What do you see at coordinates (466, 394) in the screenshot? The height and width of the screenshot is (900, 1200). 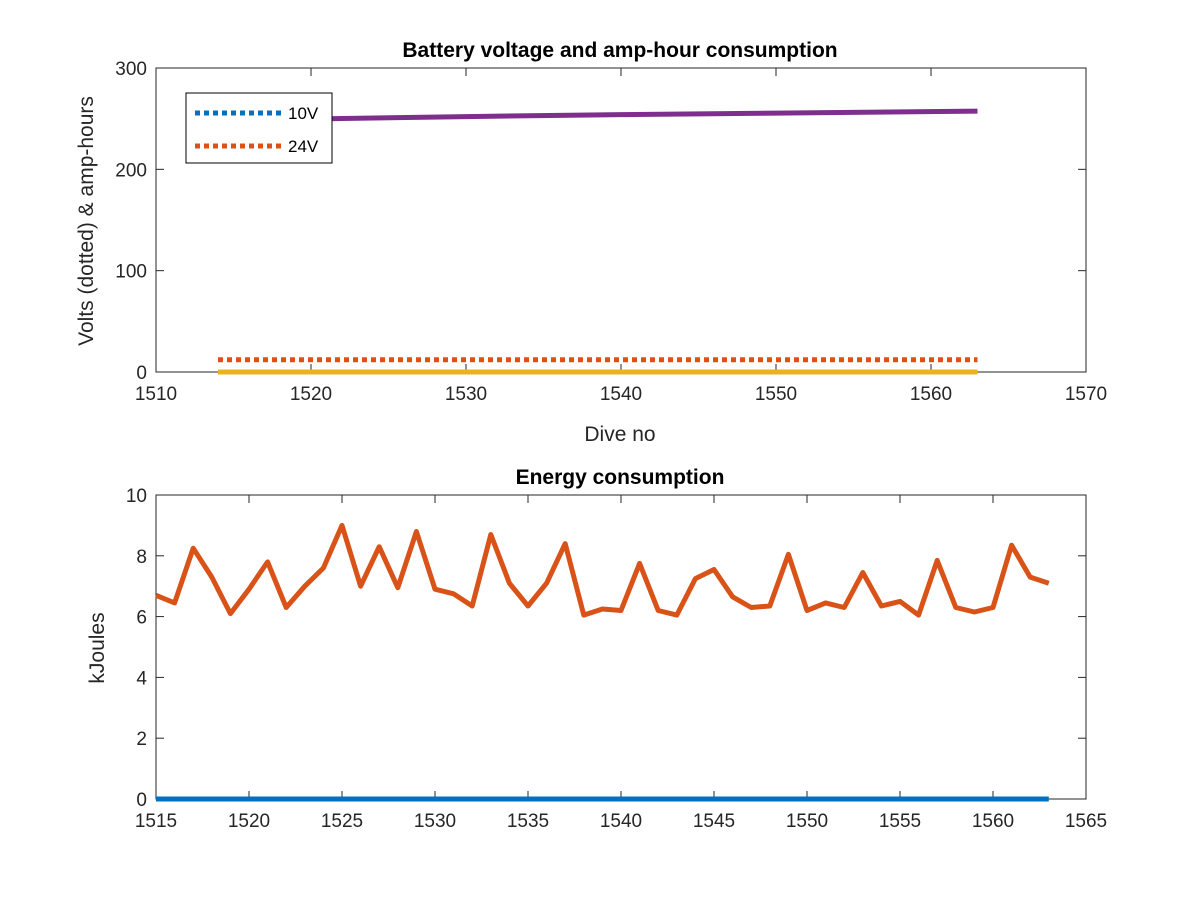 I see `top-x-tick-label: 1530` at bounding box center [466, 394].